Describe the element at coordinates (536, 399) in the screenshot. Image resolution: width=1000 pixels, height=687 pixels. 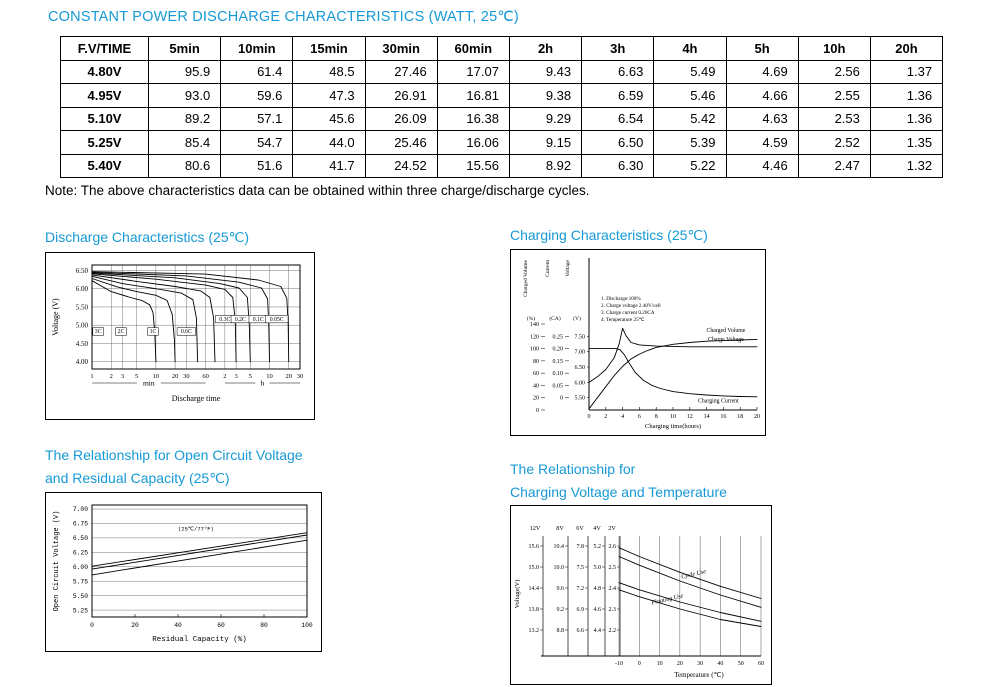
I see `y-tick-label: 20` at that location.